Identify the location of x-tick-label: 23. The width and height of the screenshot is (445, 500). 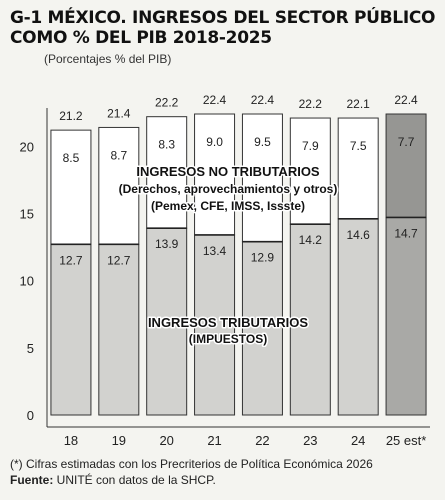
(310, 440).